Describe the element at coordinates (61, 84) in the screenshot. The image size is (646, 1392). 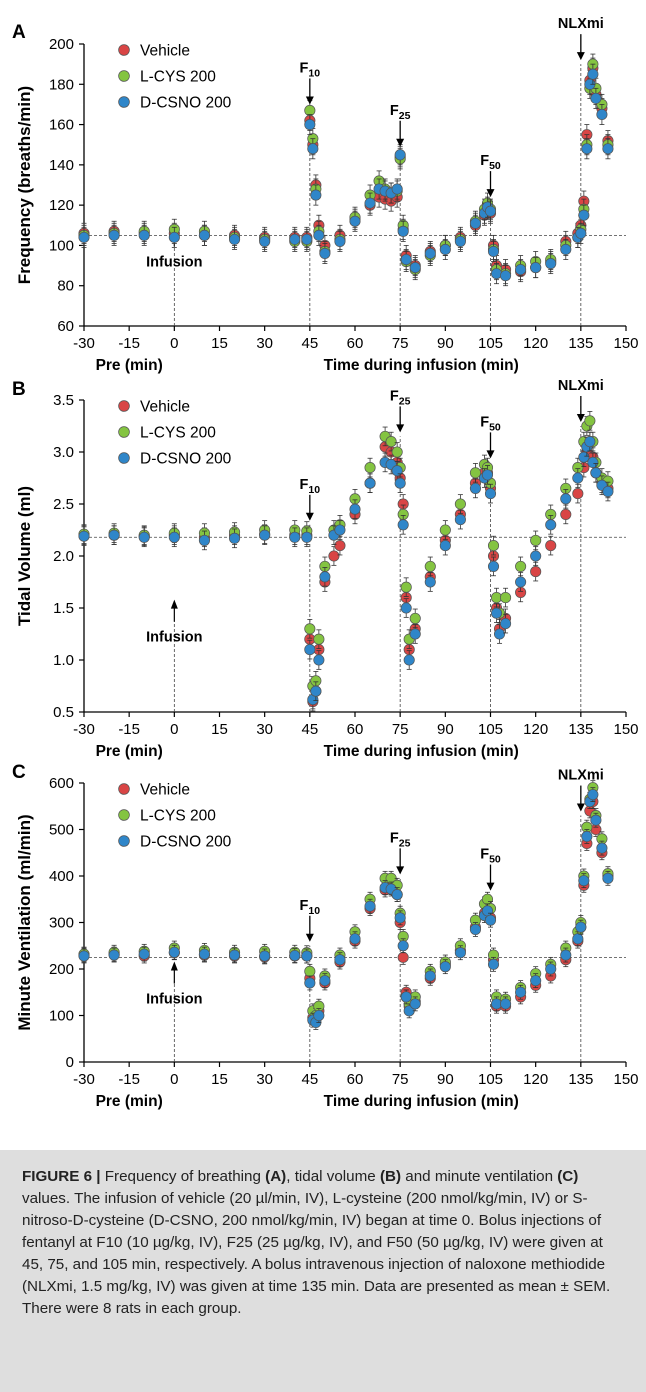
I see `y-tick-label: 180` at that location.